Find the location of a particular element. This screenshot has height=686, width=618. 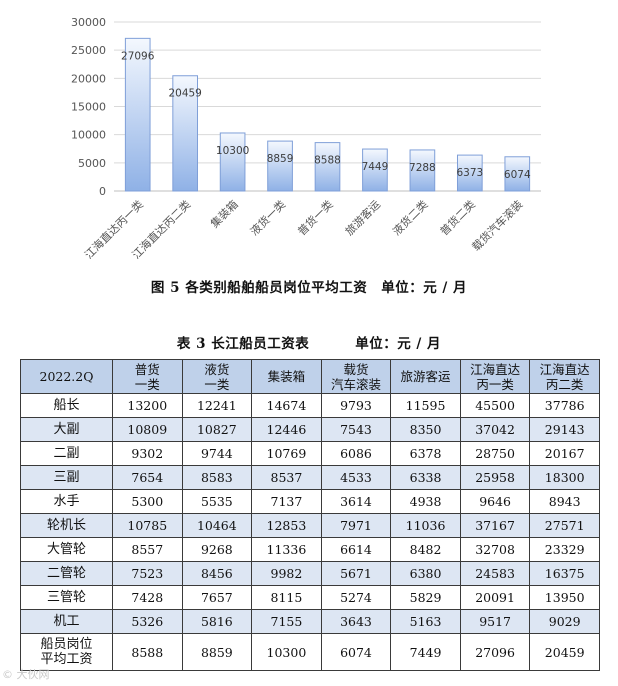

table-cell: 12446 is located at coordinates (286, 429).